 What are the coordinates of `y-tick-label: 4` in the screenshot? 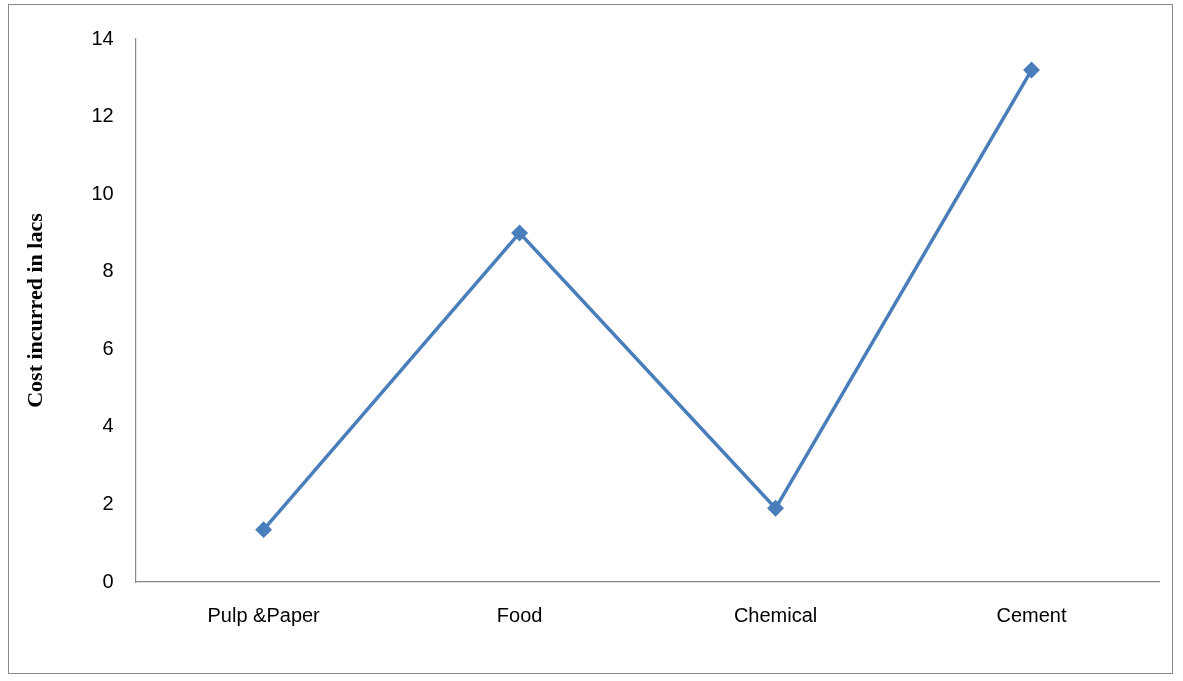 It's located at (108, 425).